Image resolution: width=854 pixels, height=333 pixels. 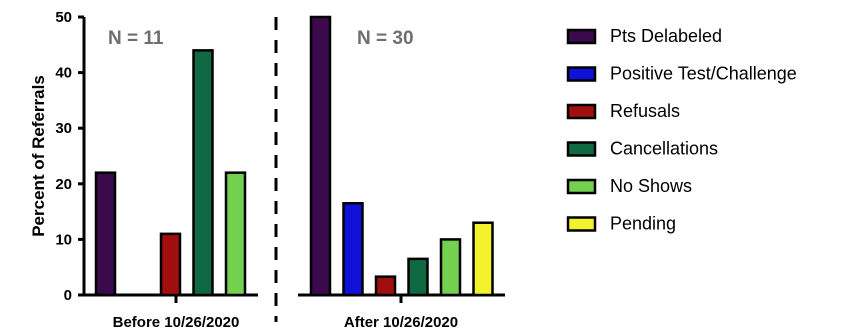 What do you see at coordinates (643, 224) in the screenshot?
I see `legend-label: Pending` at bounding box center [643, 224].